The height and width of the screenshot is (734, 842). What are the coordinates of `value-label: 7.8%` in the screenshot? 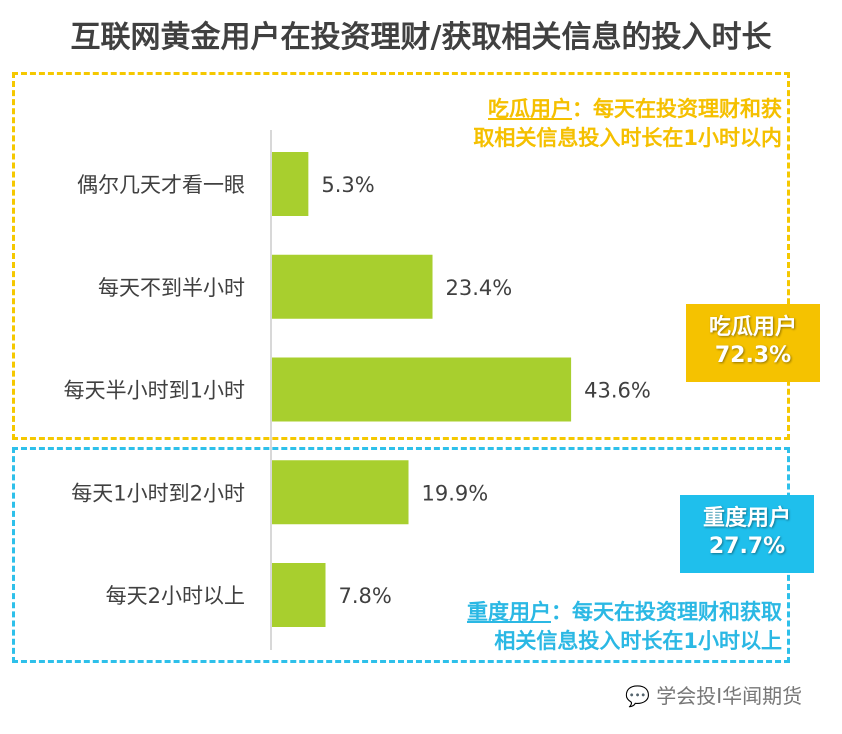 It's located at (365, 596).